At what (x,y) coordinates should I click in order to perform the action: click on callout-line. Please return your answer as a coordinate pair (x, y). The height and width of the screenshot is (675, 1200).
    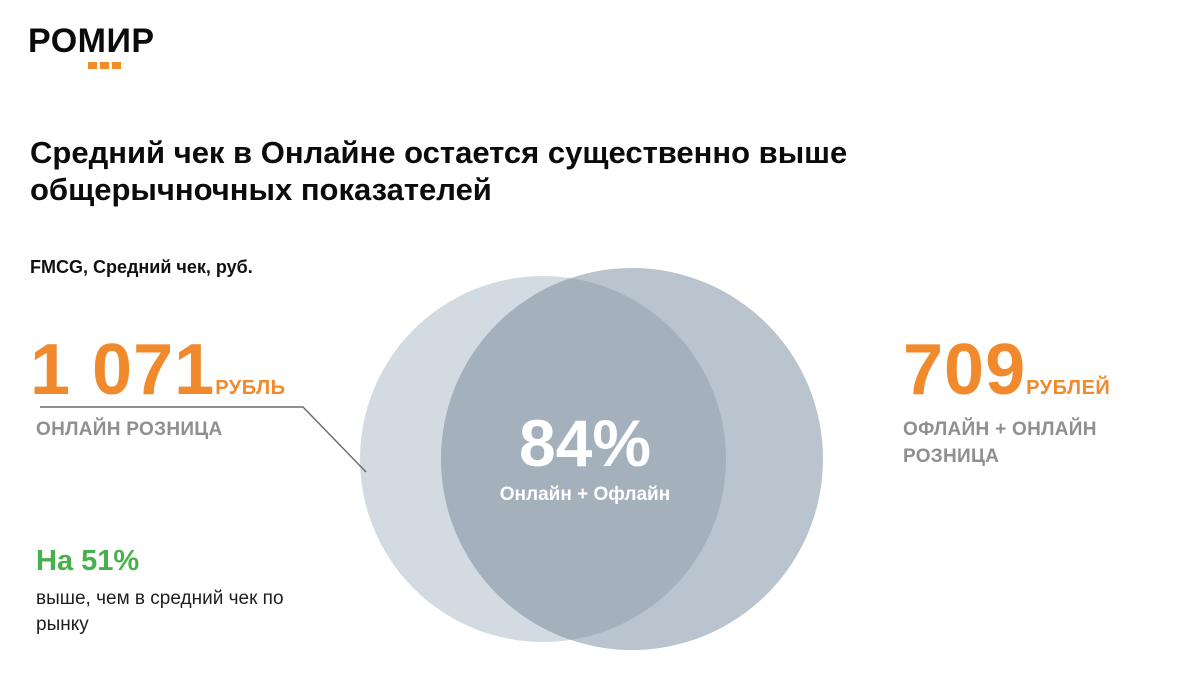
    Looking at the image, I should click on (203, 439).